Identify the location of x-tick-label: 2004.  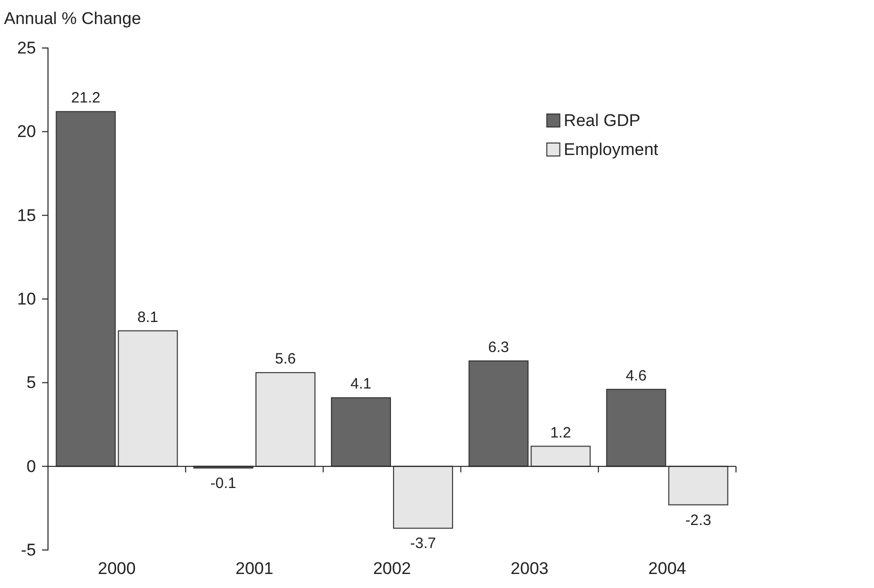
(667, 568).